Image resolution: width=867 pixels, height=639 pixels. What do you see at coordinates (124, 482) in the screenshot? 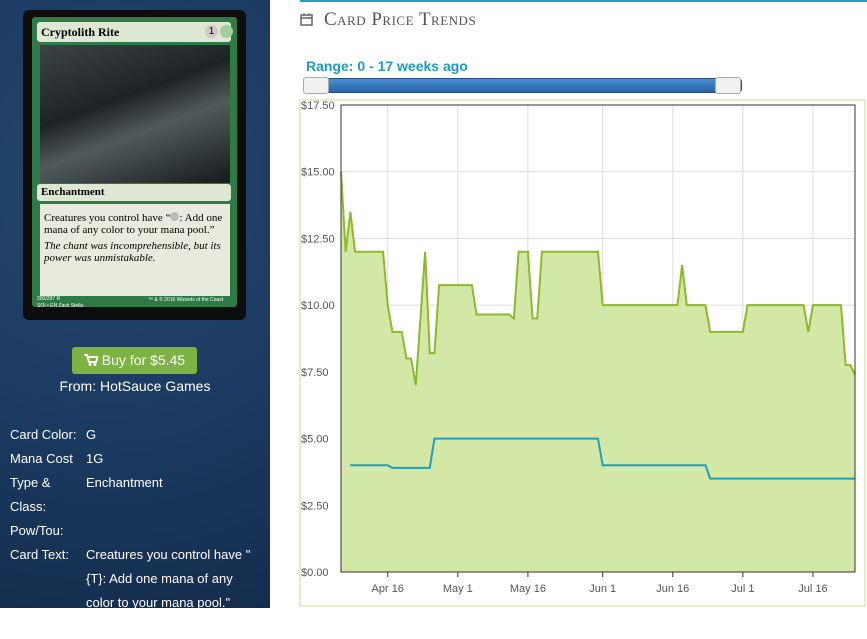
I see `detail-value: Enchantment` at bounding box center [124, 482].